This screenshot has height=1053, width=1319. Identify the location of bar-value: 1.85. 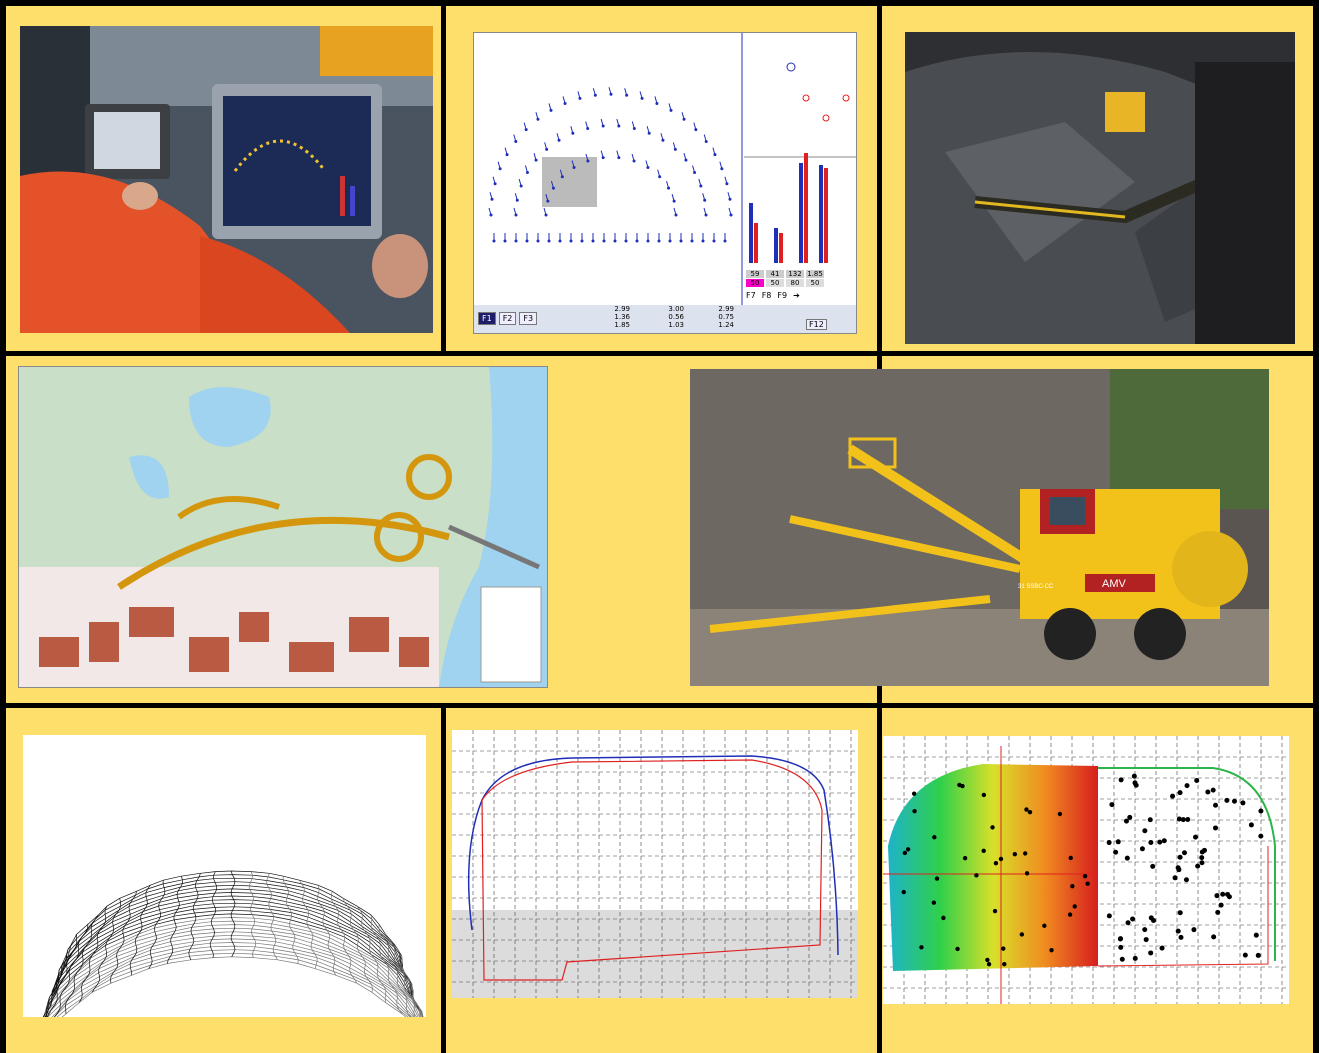
(815, 274).